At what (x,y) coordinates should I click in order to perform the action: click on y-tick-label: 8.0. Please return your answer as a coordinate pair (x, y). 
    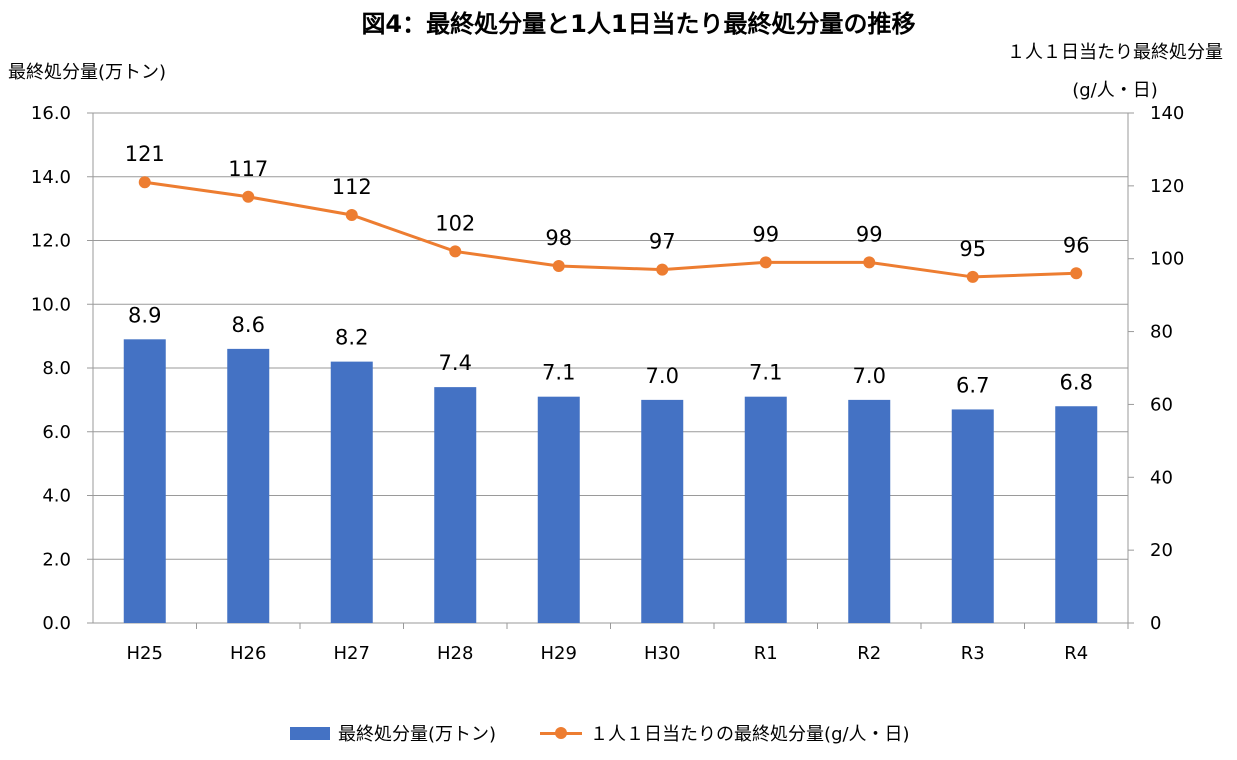
    Looking at the image, I should click on (56, 368).